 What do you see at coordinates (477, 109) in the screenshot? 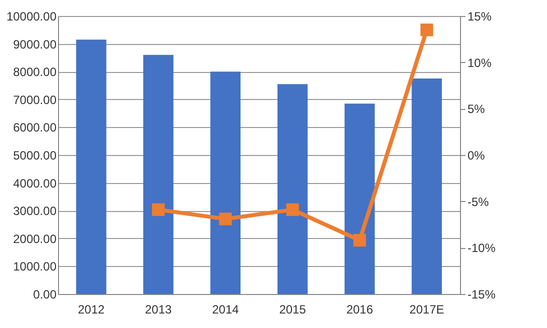
I see `y2-tick-label: 5%` at bounding box center [477, 109].